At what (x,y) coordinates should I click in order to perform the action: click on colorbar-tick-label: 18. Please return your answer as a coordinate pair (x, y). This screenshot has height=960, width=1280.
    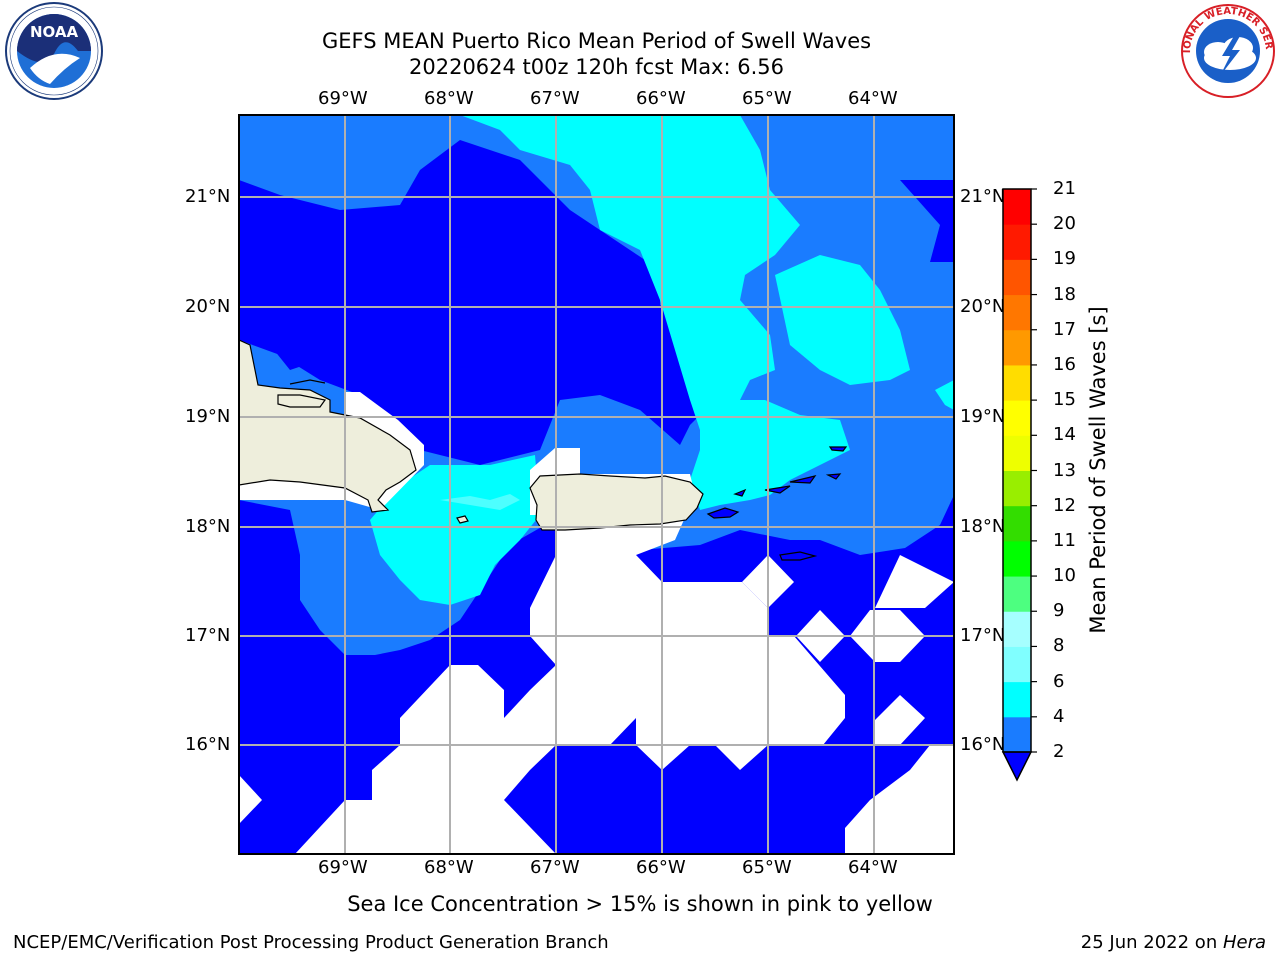
    Looking at the image, I should click on (1064, 294).